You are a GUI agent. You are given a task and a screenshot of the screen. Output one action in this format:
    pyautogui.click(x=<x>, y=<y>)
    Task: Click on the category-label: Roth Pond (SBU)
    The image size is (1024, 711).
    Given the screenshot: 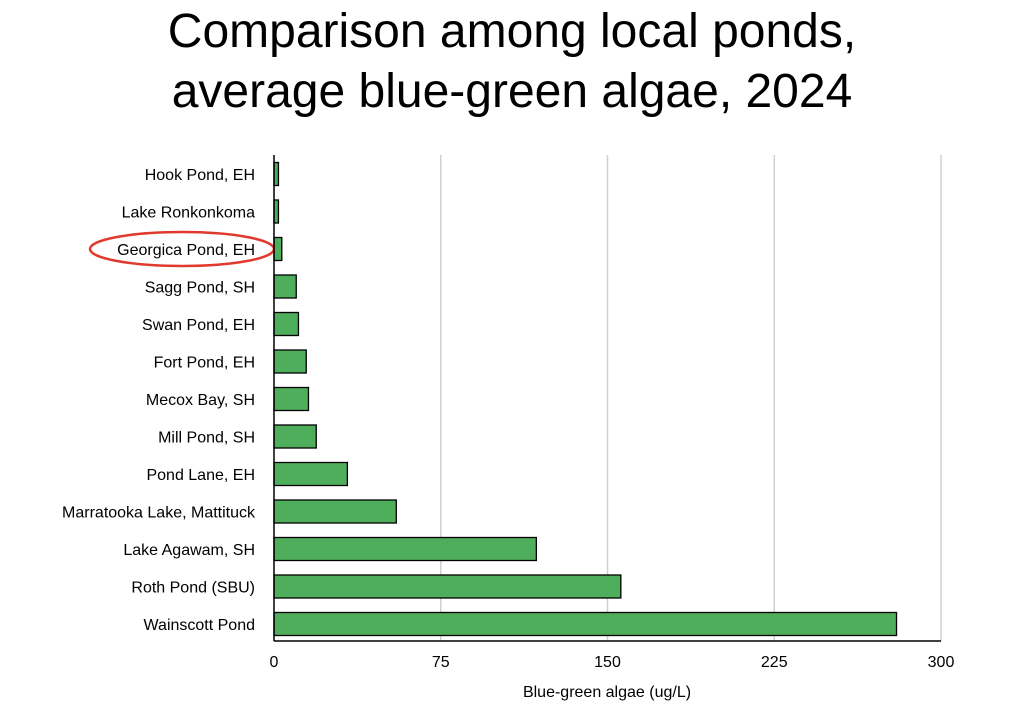 What is the action you would take?
    pyautogui.click(x=193, y=588)
    